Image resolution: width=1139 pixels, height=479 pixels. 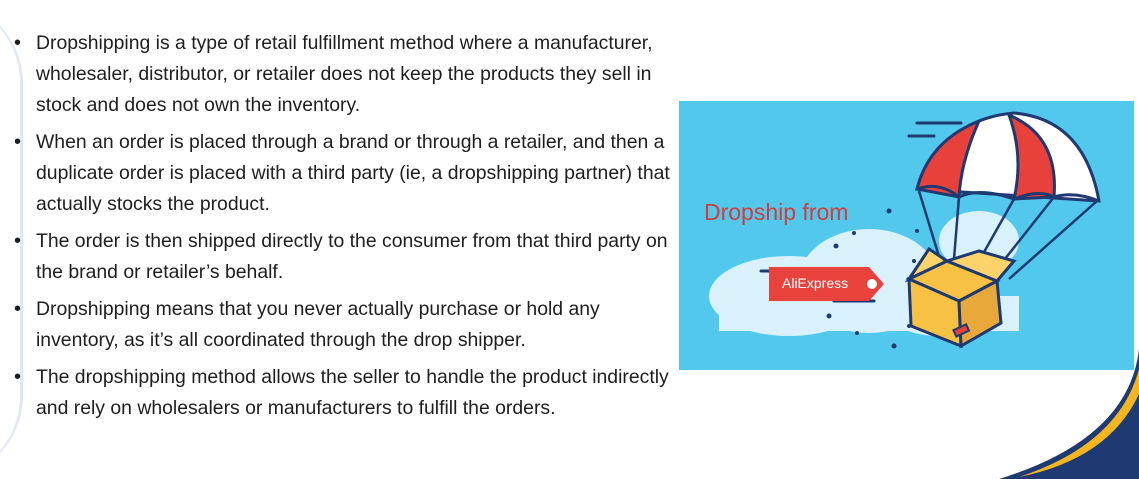 I want to click on corner-swoosh-decoration, so click(x=1069, y=414).